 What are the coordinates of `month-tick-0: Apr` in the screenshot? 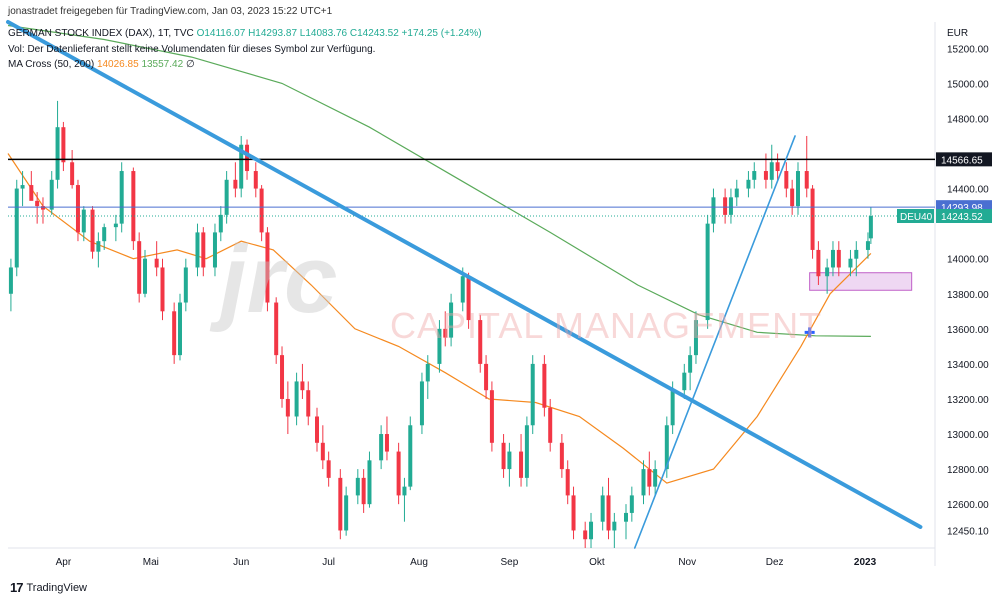 It's located at (64, 562).